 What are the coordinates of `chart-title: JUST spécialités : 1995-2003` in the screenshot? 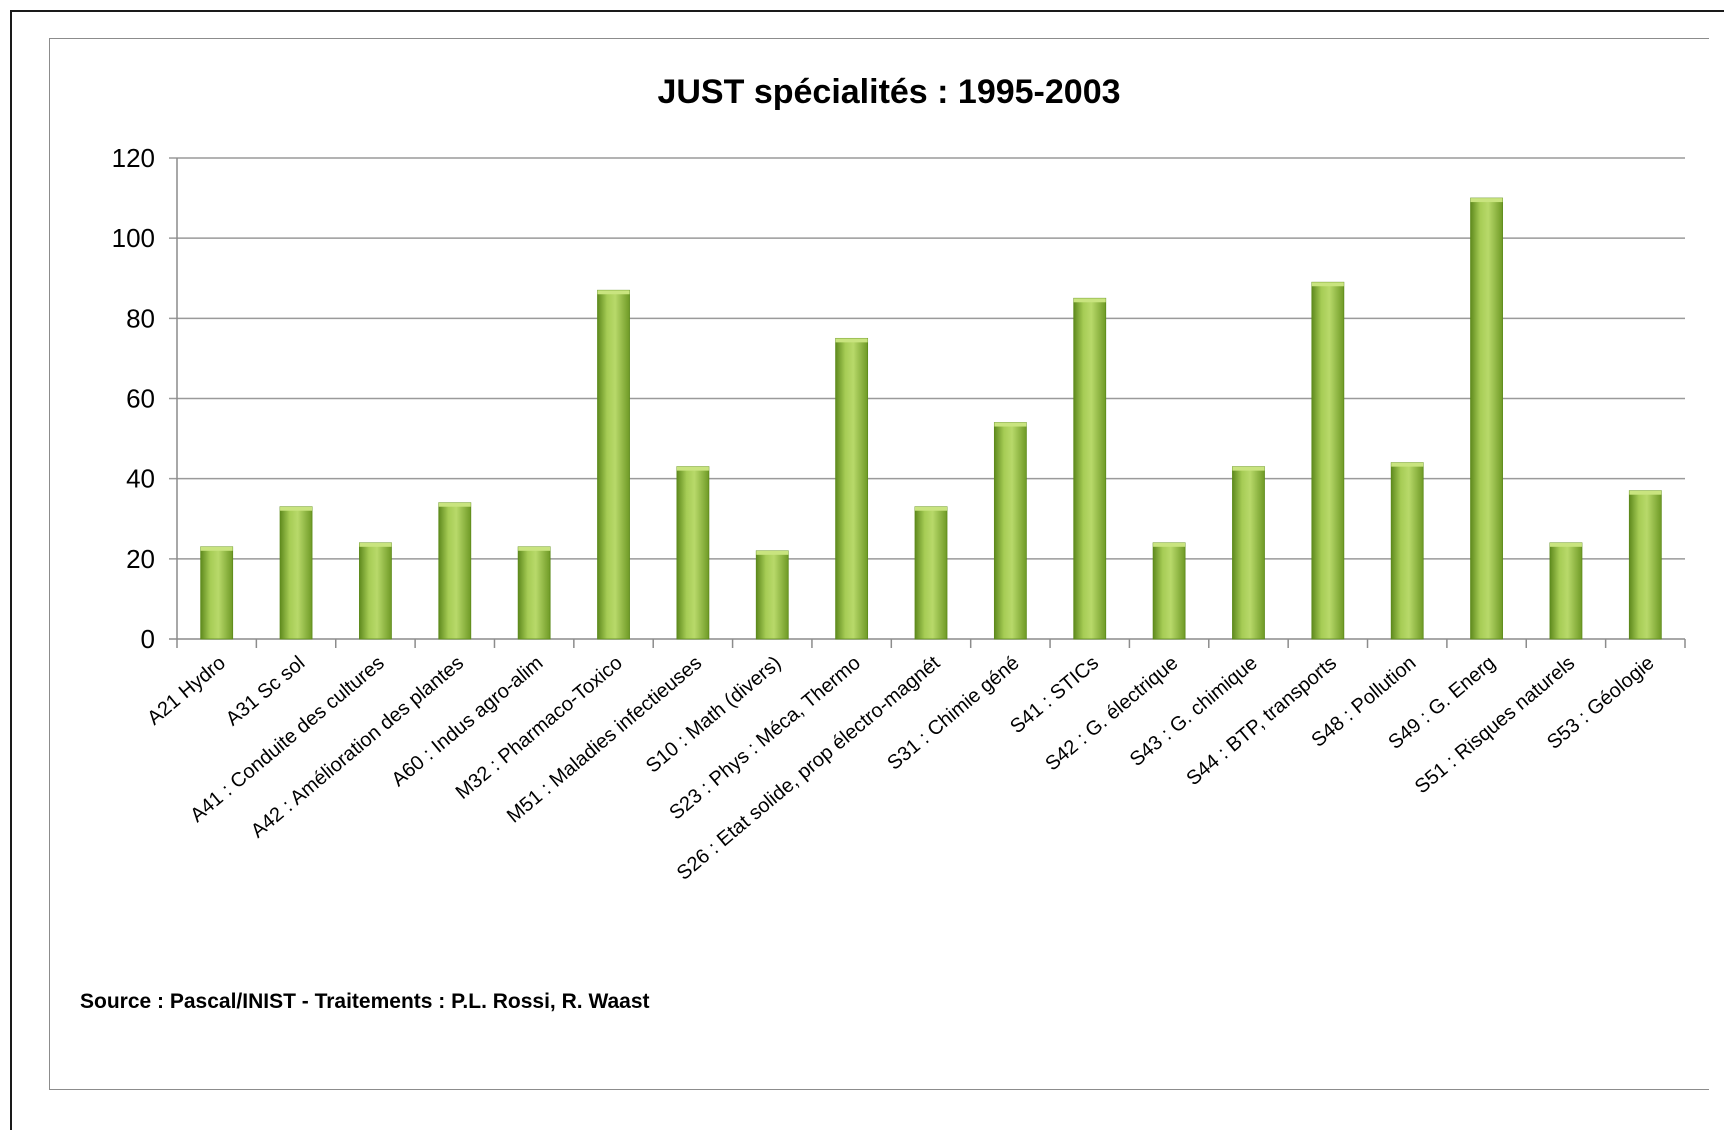 It's located at (888, 92).